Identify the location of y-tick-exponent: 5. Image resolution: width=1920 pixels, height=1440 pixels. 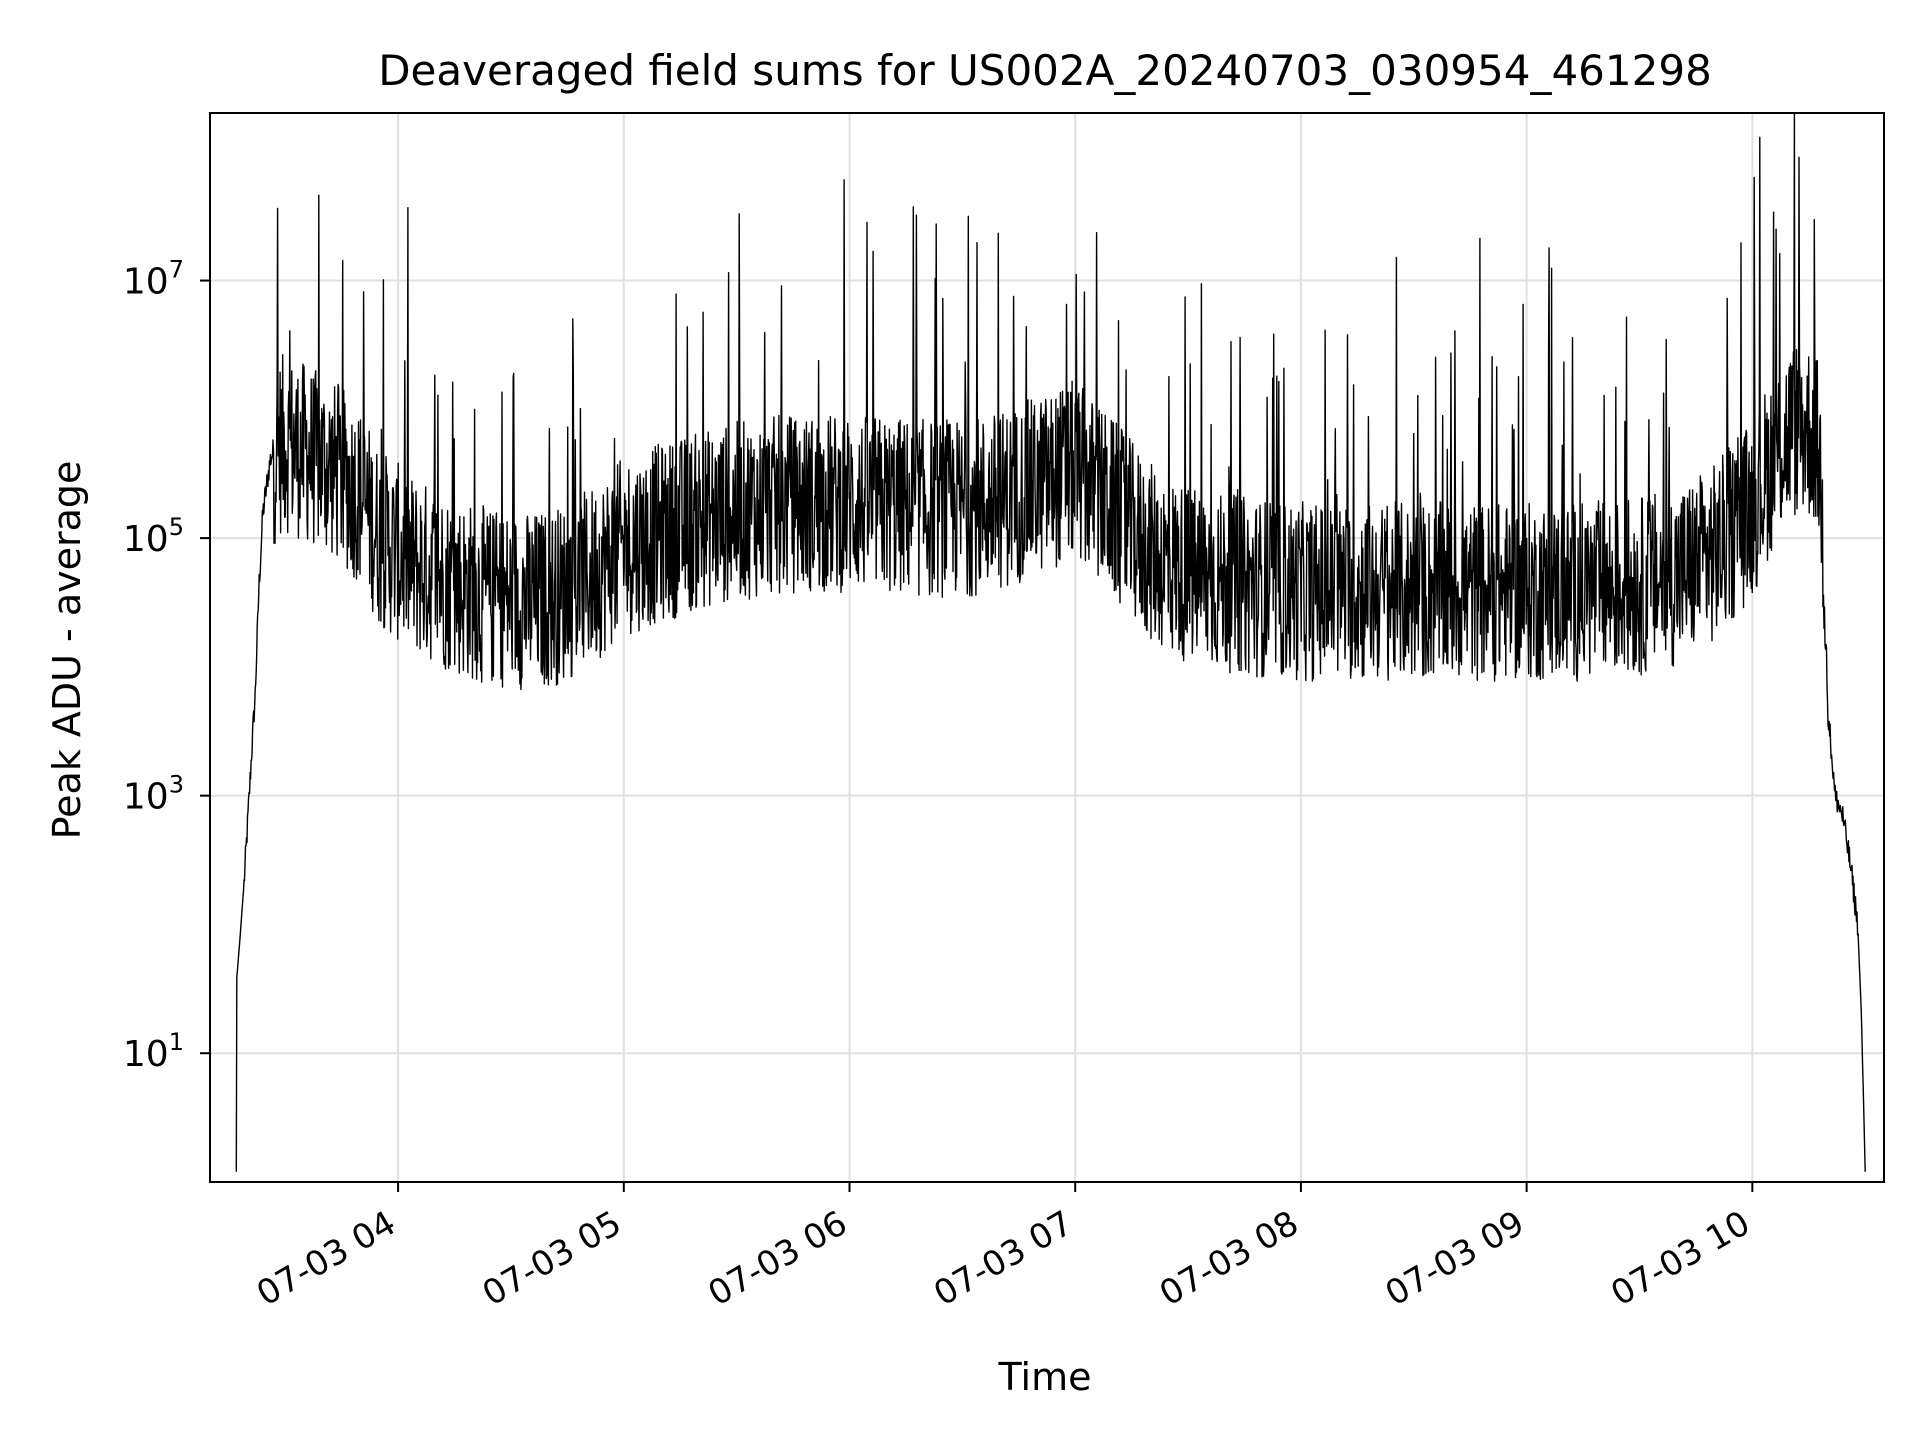
(176, 527).